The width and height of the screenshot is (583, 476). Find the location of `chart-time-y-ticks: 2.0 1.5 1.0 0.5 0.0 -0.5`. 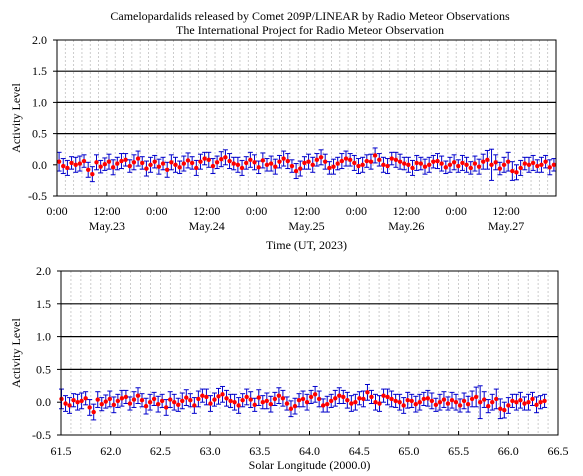

chart-time-y-ticks: 2.0 1.5 1.0 0.5 0.0 -0.5 is located at coordinates (42, 118).